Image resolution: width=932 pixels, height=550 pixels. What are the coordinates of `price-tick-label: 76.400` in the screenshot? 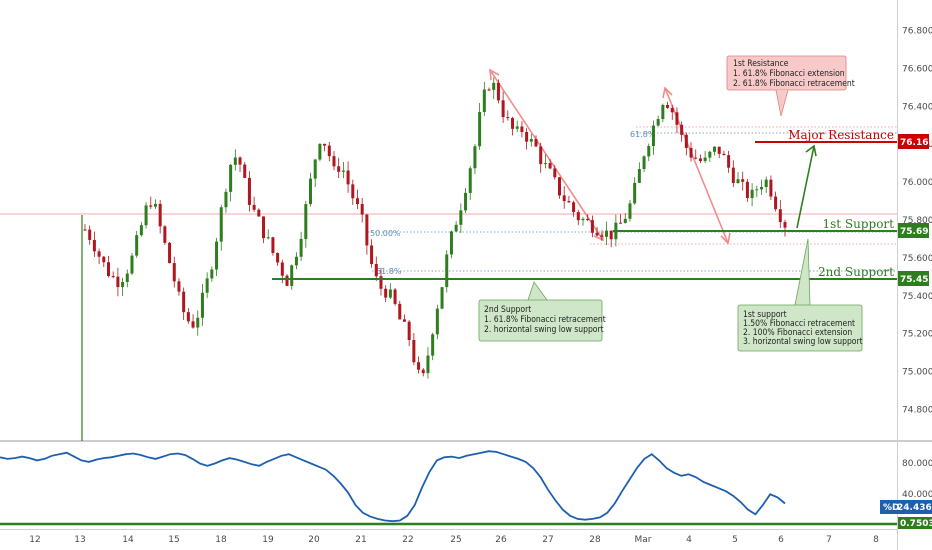 It's located at (917, 107).